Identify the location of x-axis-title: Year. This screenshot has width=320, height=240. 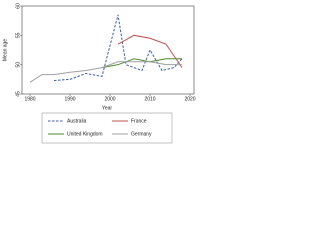
(107, 108).